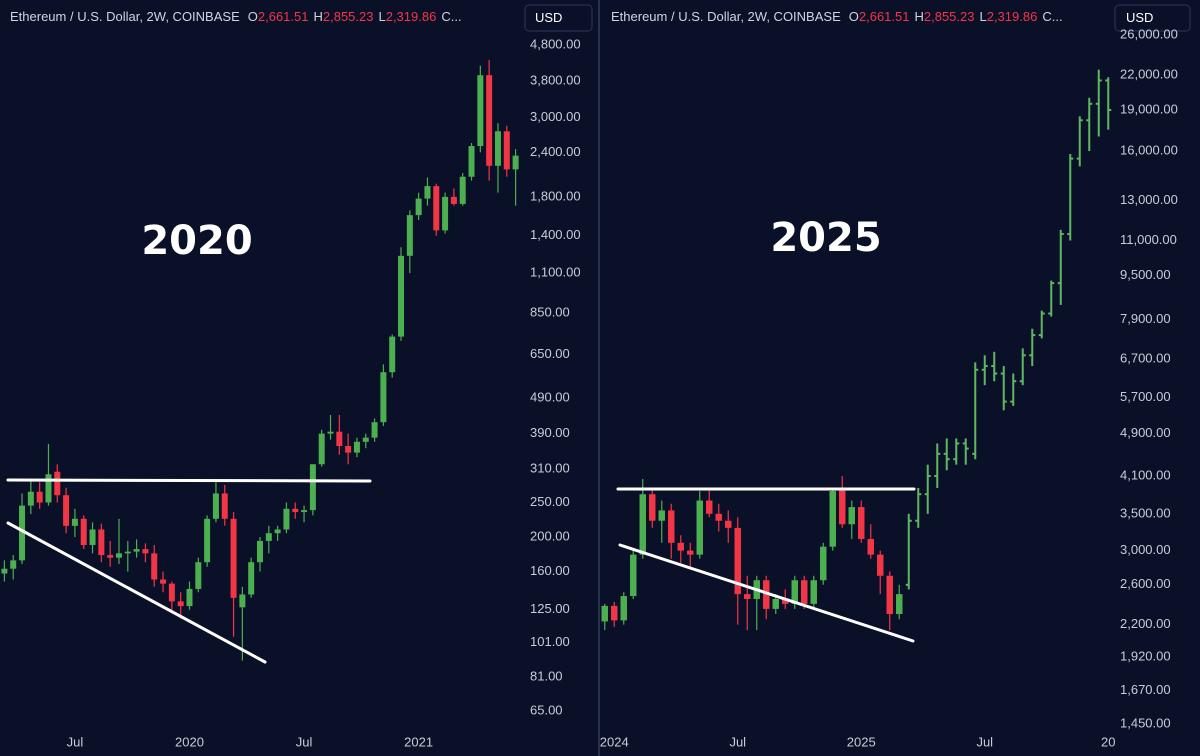 The image size is (1200, 756). What do you see at coordinates (1145, 432) in the screenshot?
I see `y-tick-label: 4,900.00` at bounding box center [1145, 432].